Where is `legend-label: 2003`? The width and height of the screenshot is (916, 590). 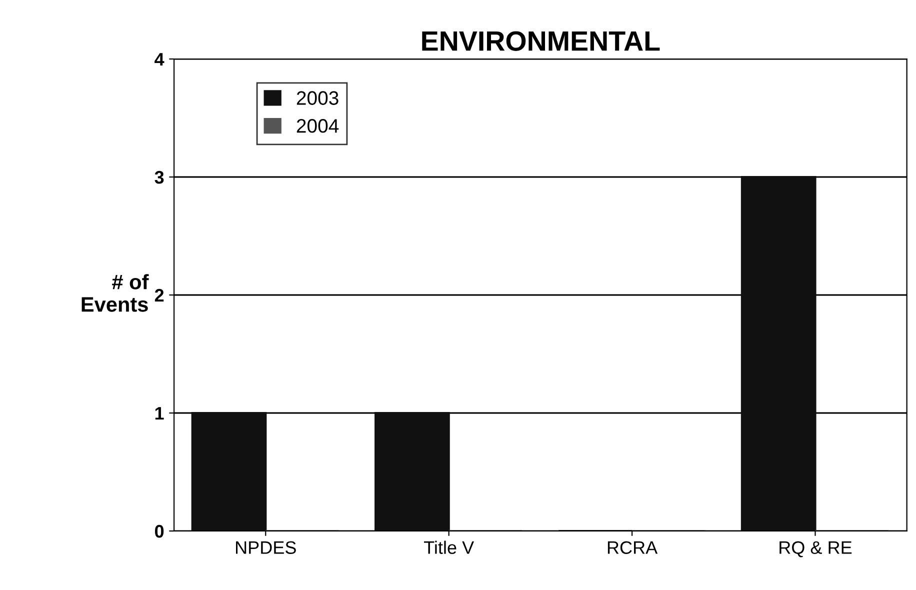
legend-label: 2003 is located at coordinates (317, 98).